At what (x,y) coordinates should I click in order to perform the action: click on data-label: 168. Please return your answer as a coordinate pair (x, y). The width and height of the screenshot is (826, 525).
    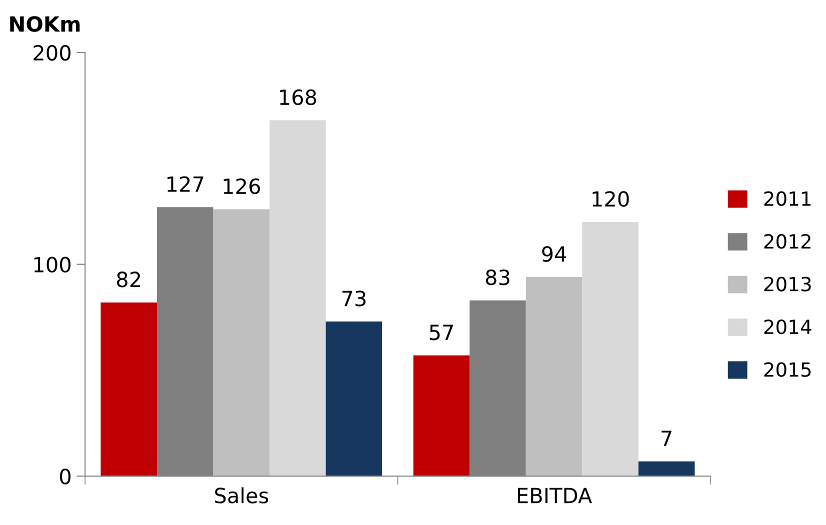
    Looking at the image, I should click on (298, 97).